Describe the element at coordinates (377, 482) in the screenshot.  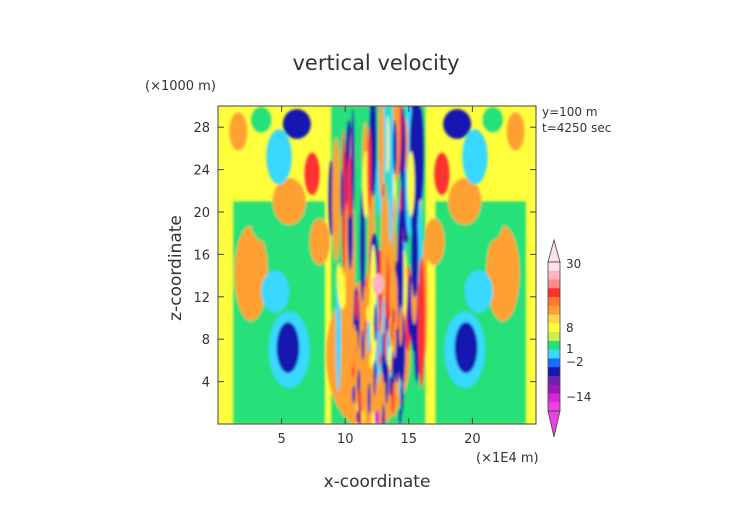
I see `x-axis-label: x-coordinate` at that location.